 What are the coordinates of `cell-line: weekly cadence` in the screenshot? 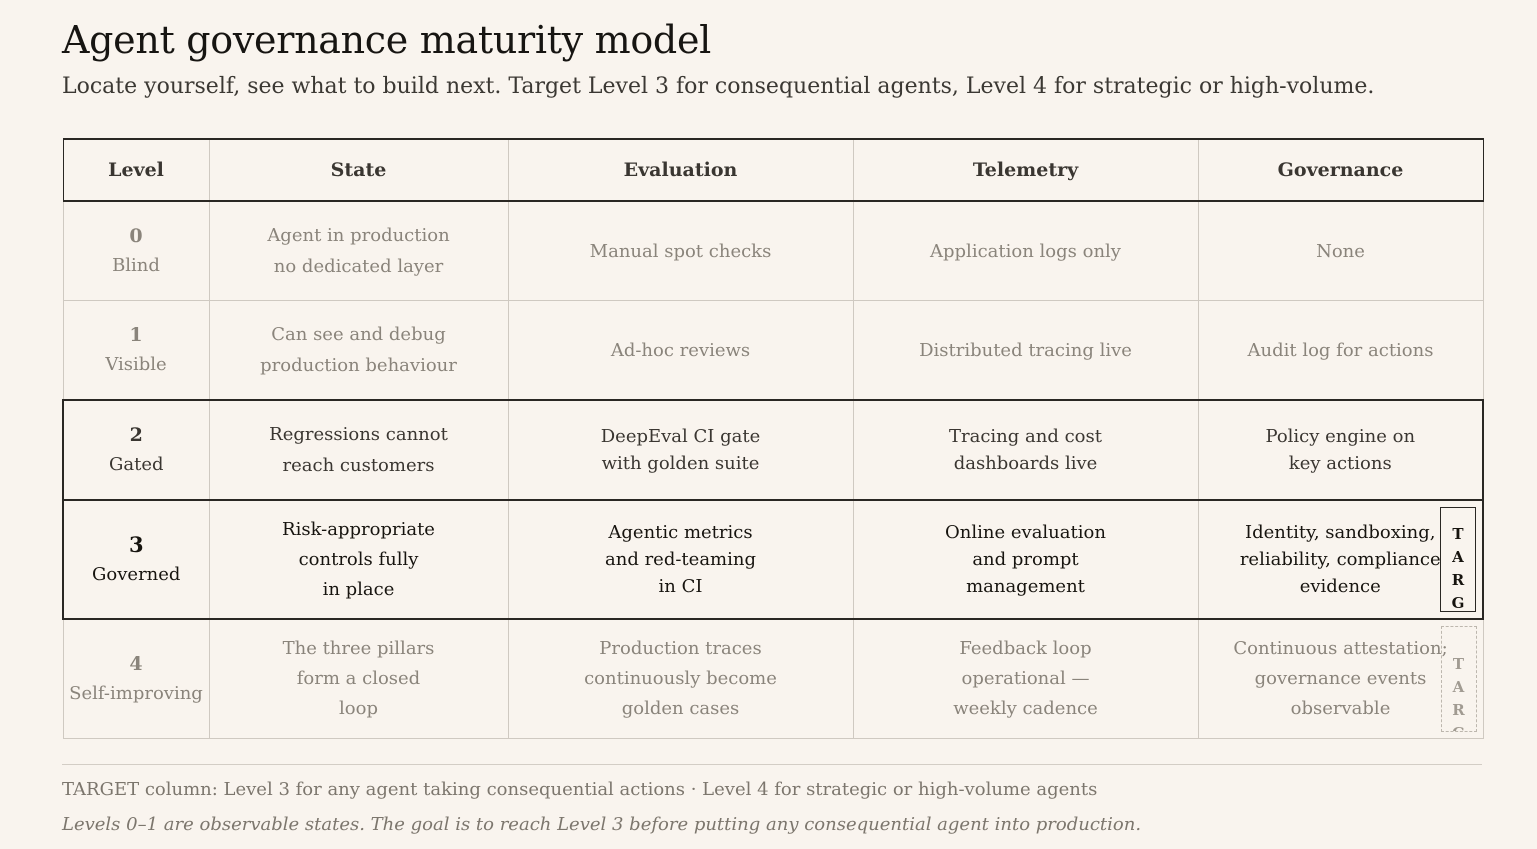 It's located at (1025, 708).